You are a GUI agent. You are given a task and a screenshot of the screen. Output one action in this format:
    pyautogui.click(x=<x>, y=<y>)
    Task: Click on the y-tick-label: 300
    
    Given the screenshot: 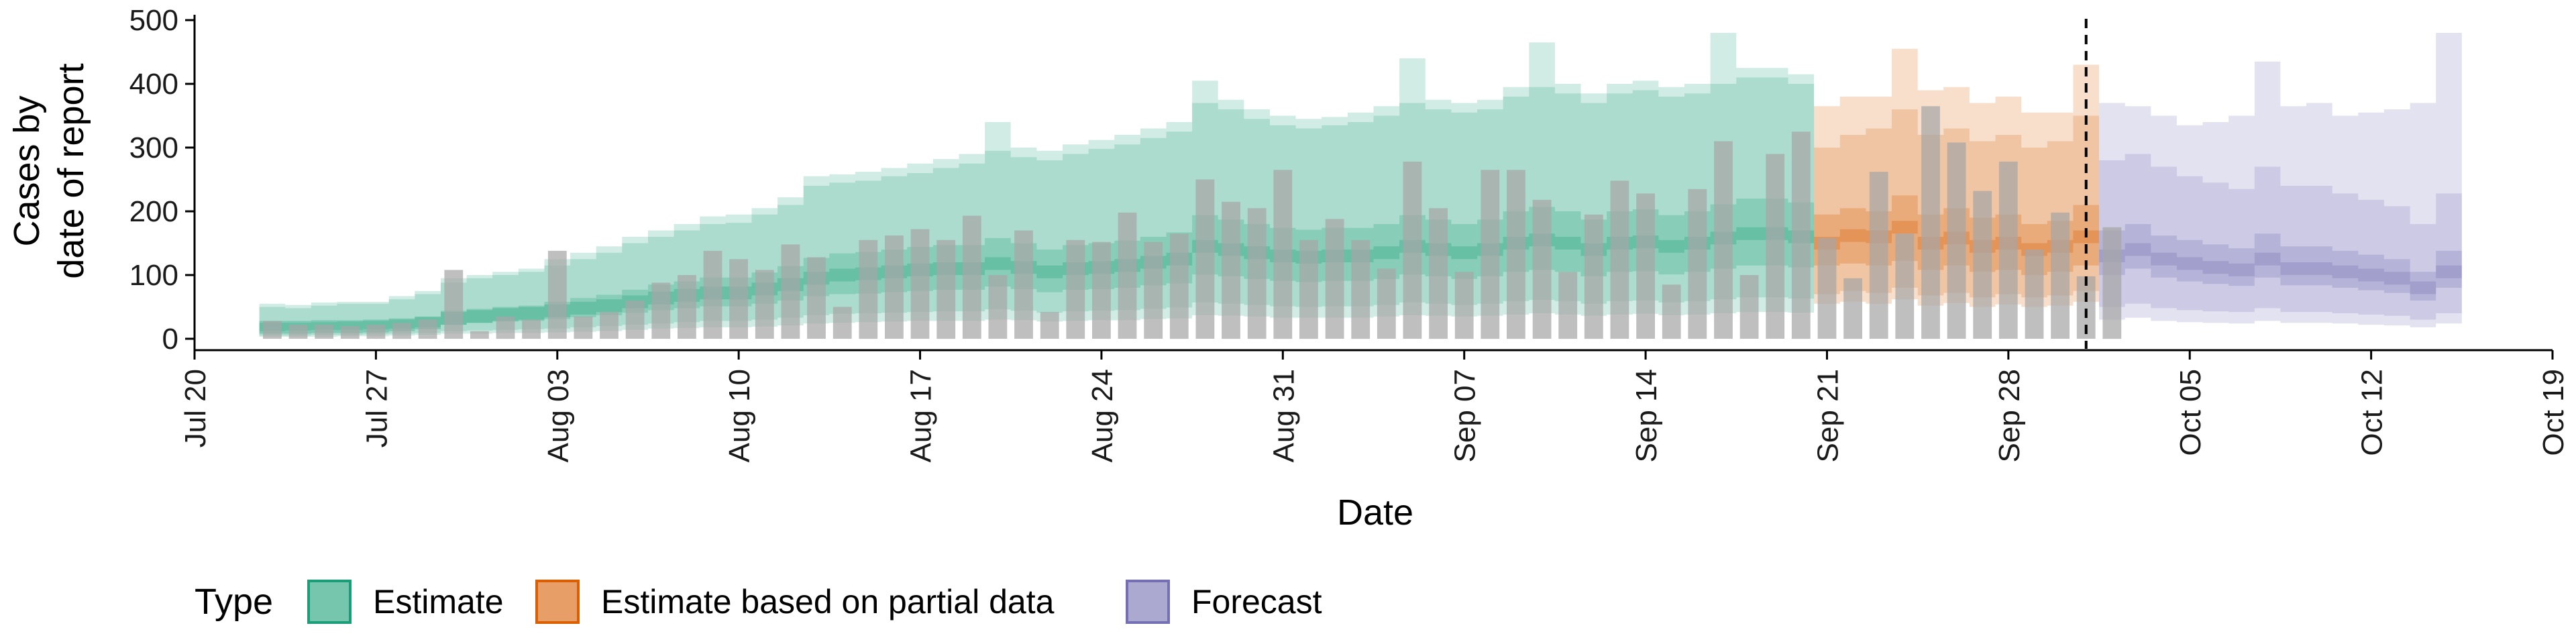 What is the action you would take?
    pyautogui.click(x=153, y=147)
    